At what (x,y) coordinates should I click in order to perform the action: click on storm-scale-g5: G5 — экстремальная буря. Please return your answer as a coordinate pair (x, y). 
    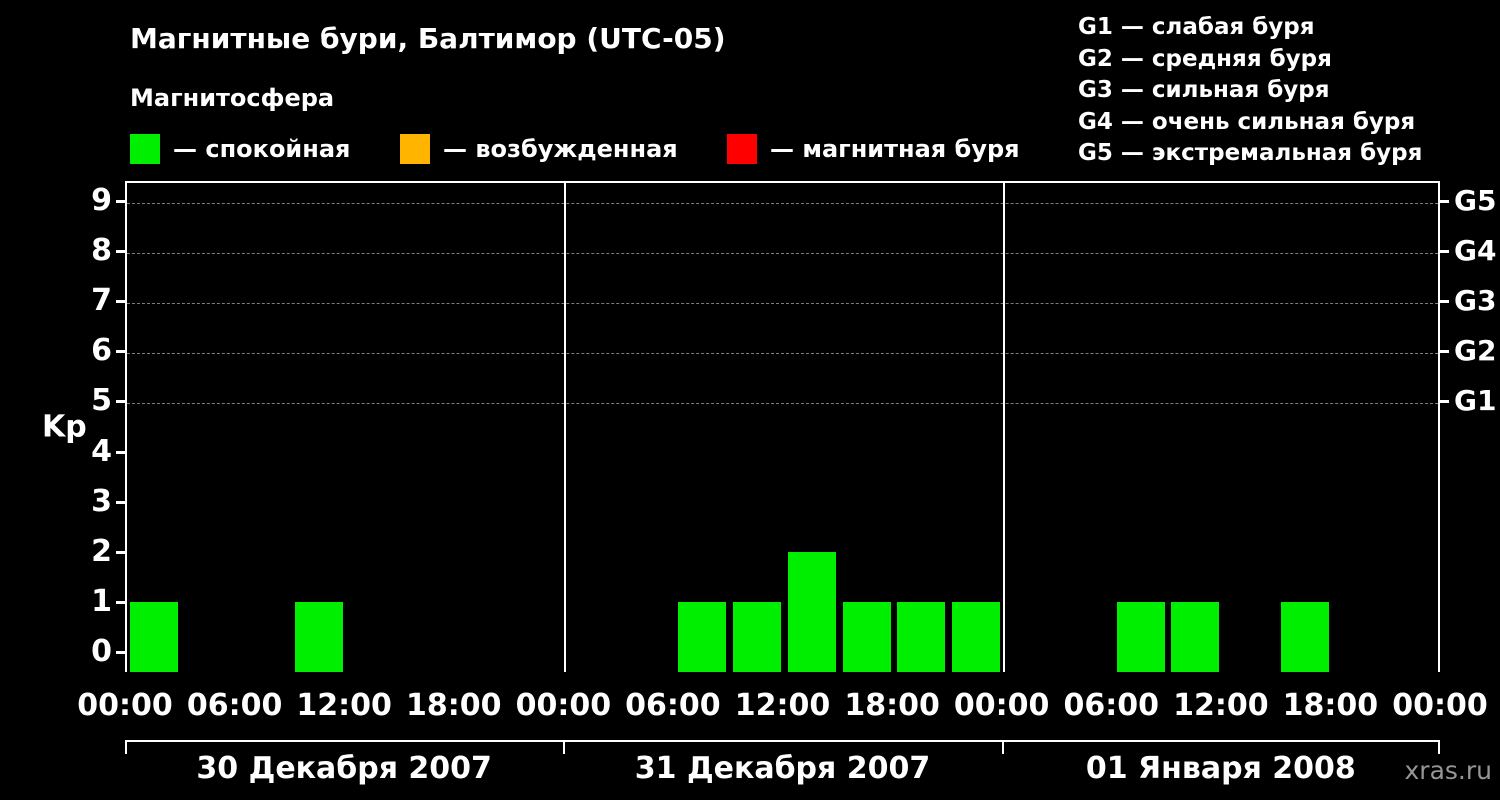
    Looking at the image, I should click on (1250, 153).